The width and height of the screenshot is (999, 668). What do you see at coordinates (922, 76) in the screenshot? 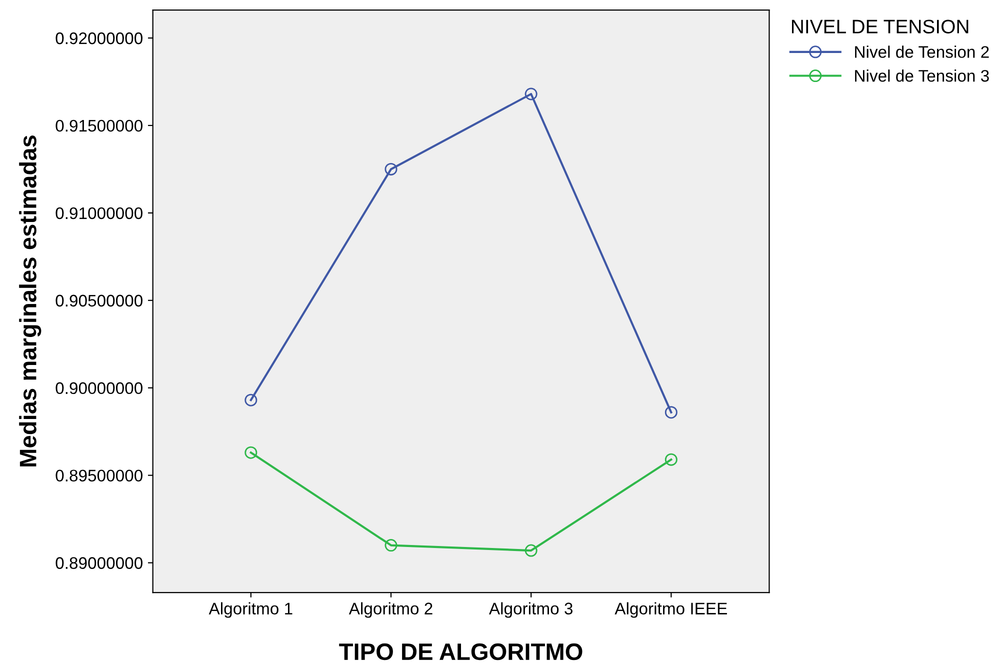
I see `legend-label: Nivel de Tension 3` at bounding box center [922, 76].